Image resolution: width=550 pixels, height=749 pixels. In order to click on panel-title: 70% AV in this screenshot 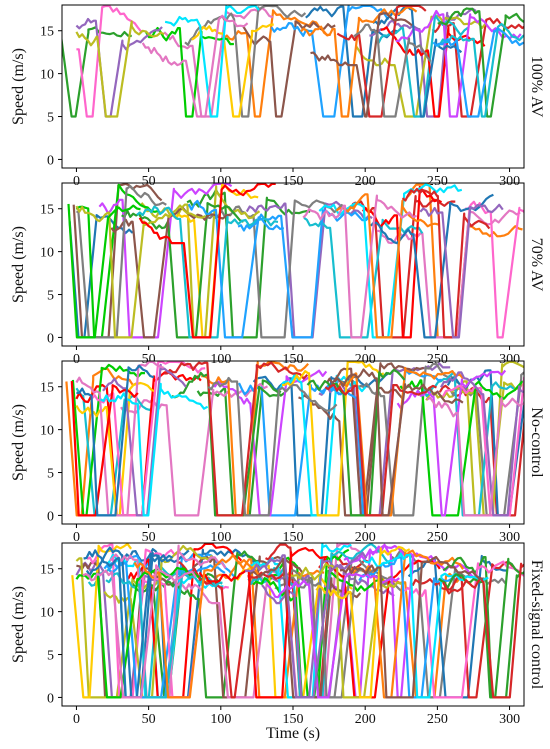, I will do `click(536, 265)`.